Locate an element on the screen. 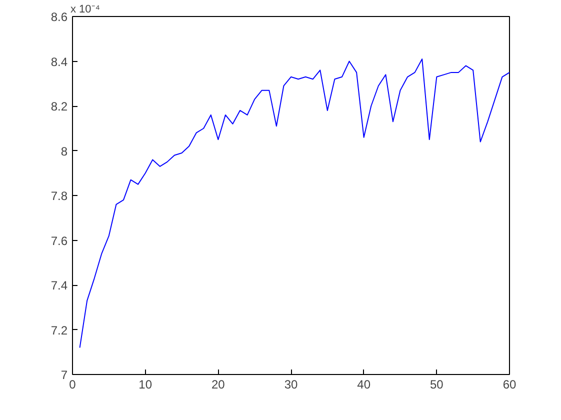 The image size is (561, 420). y-tick-label: 8 is located at coordinates (64, 151).